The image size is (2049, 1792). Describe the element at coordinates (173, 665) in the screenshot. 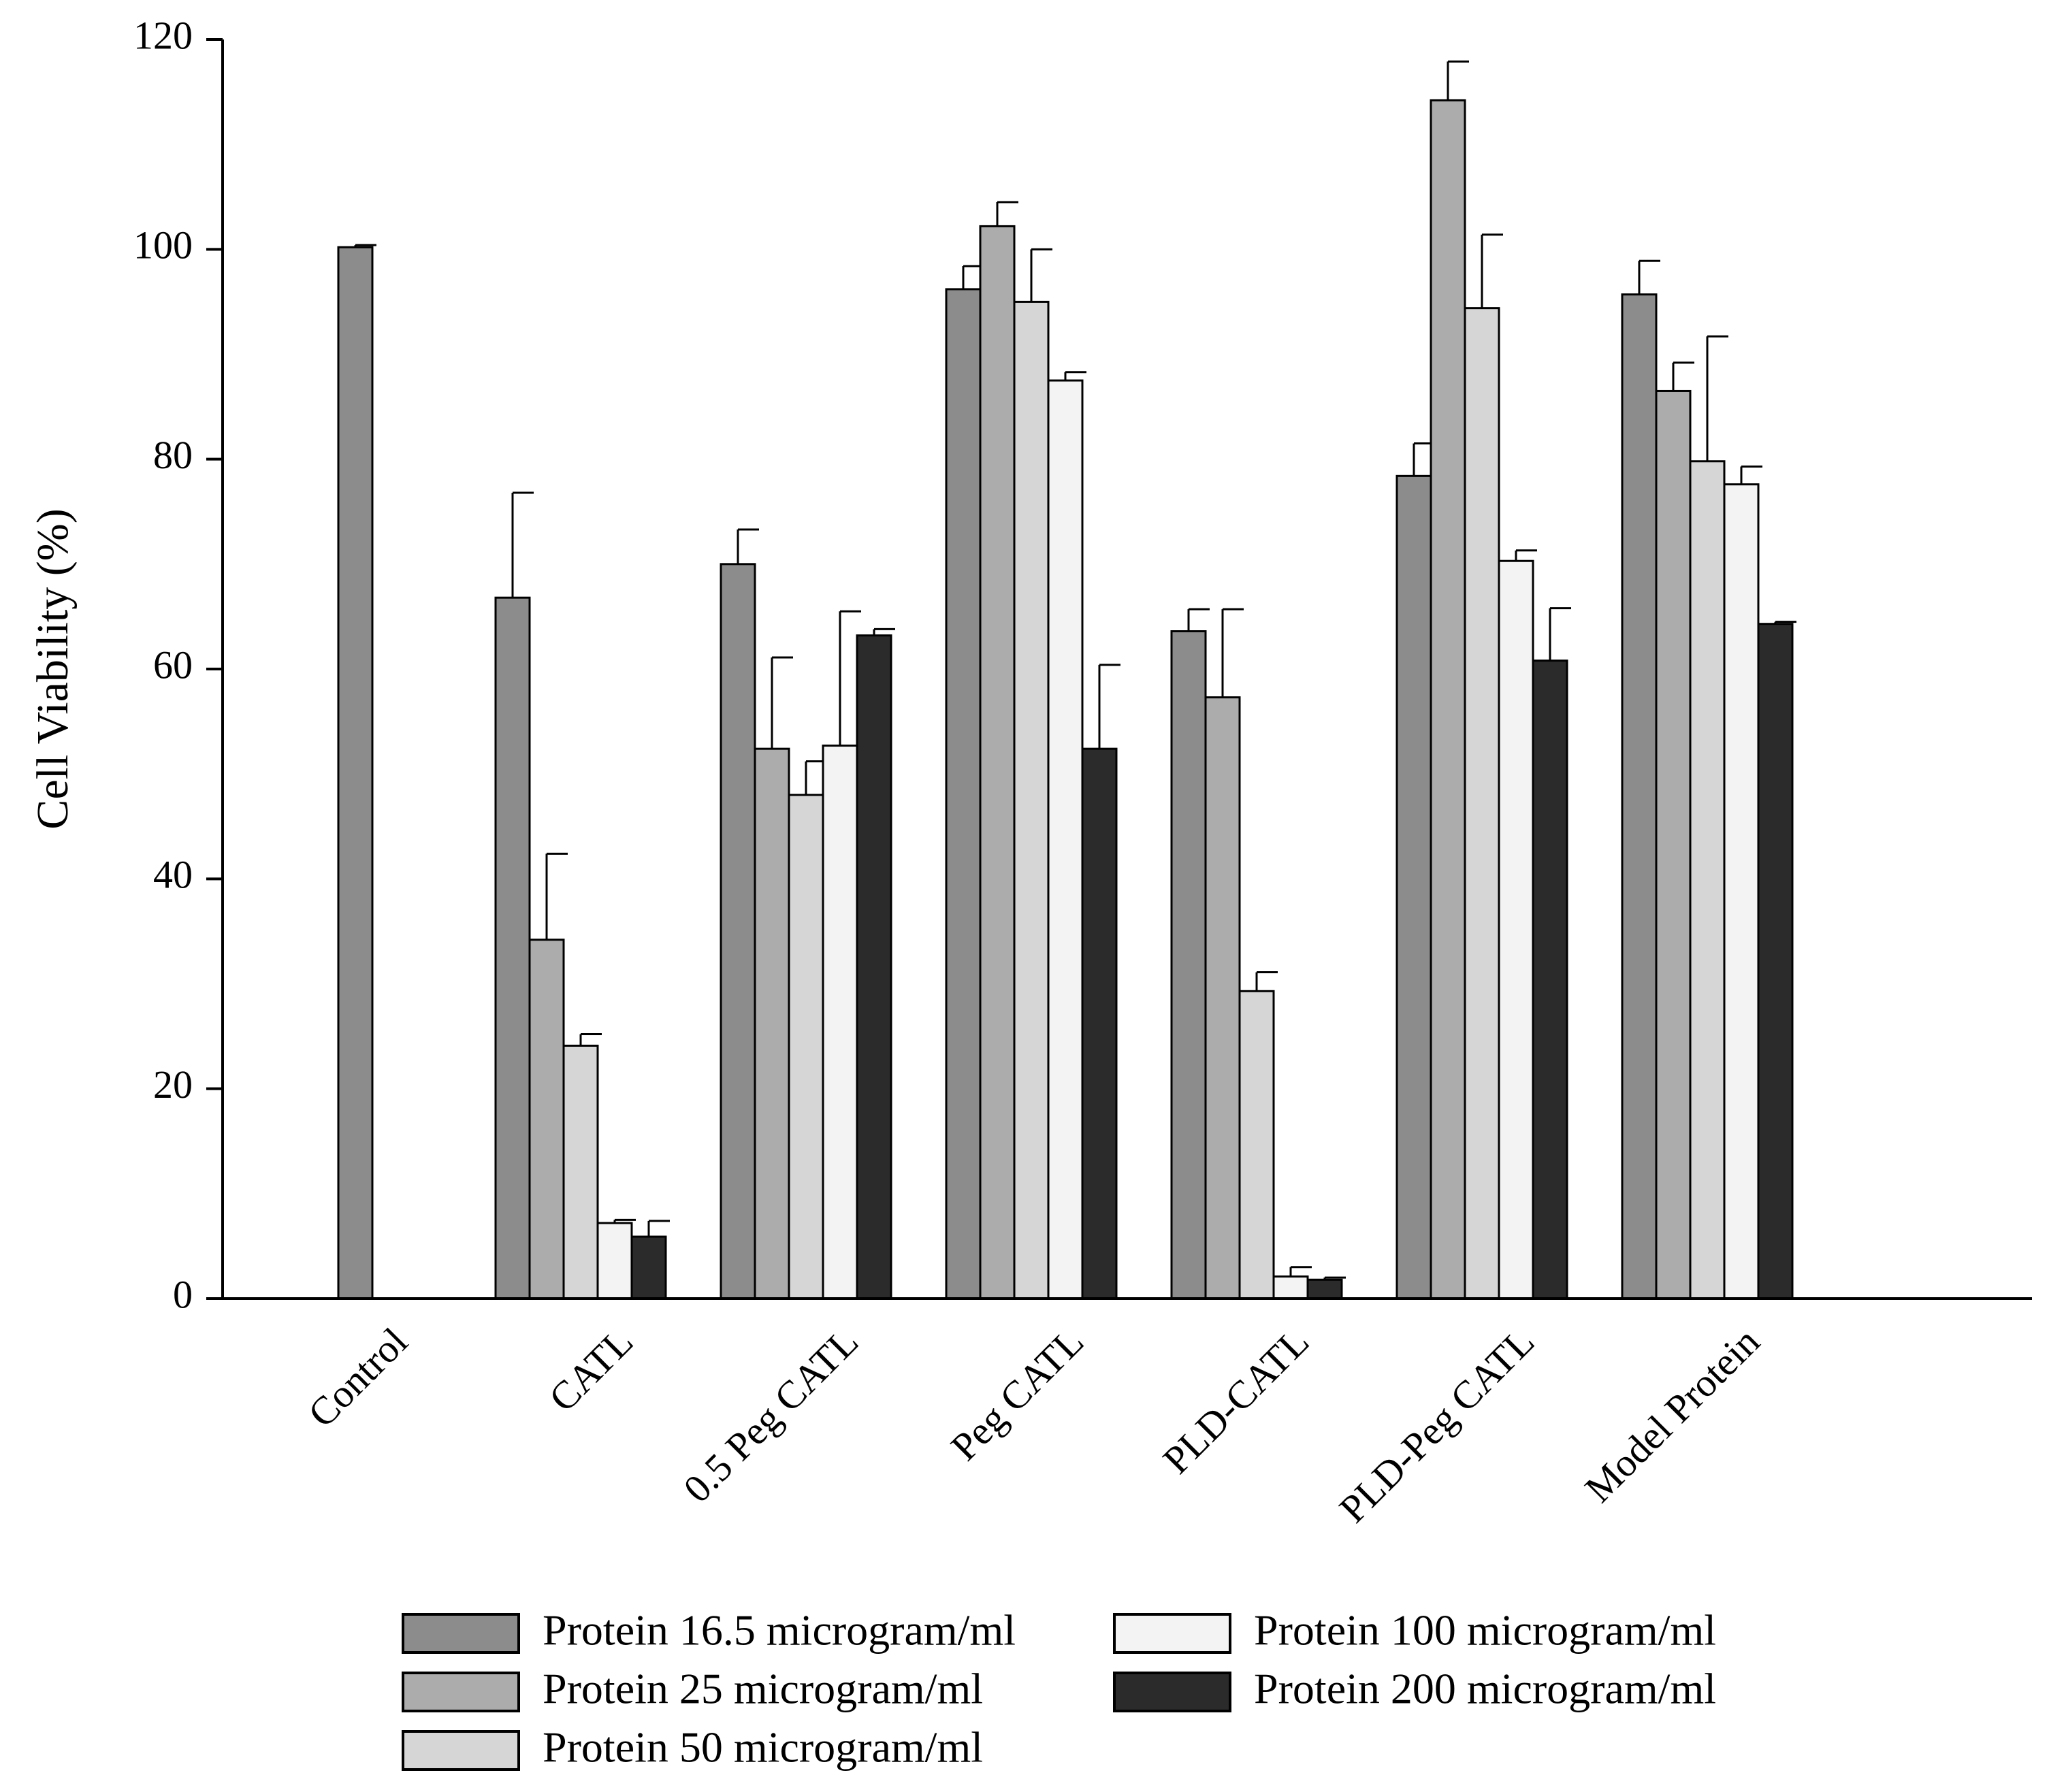

I see `y-tick-label: 60` at that location.